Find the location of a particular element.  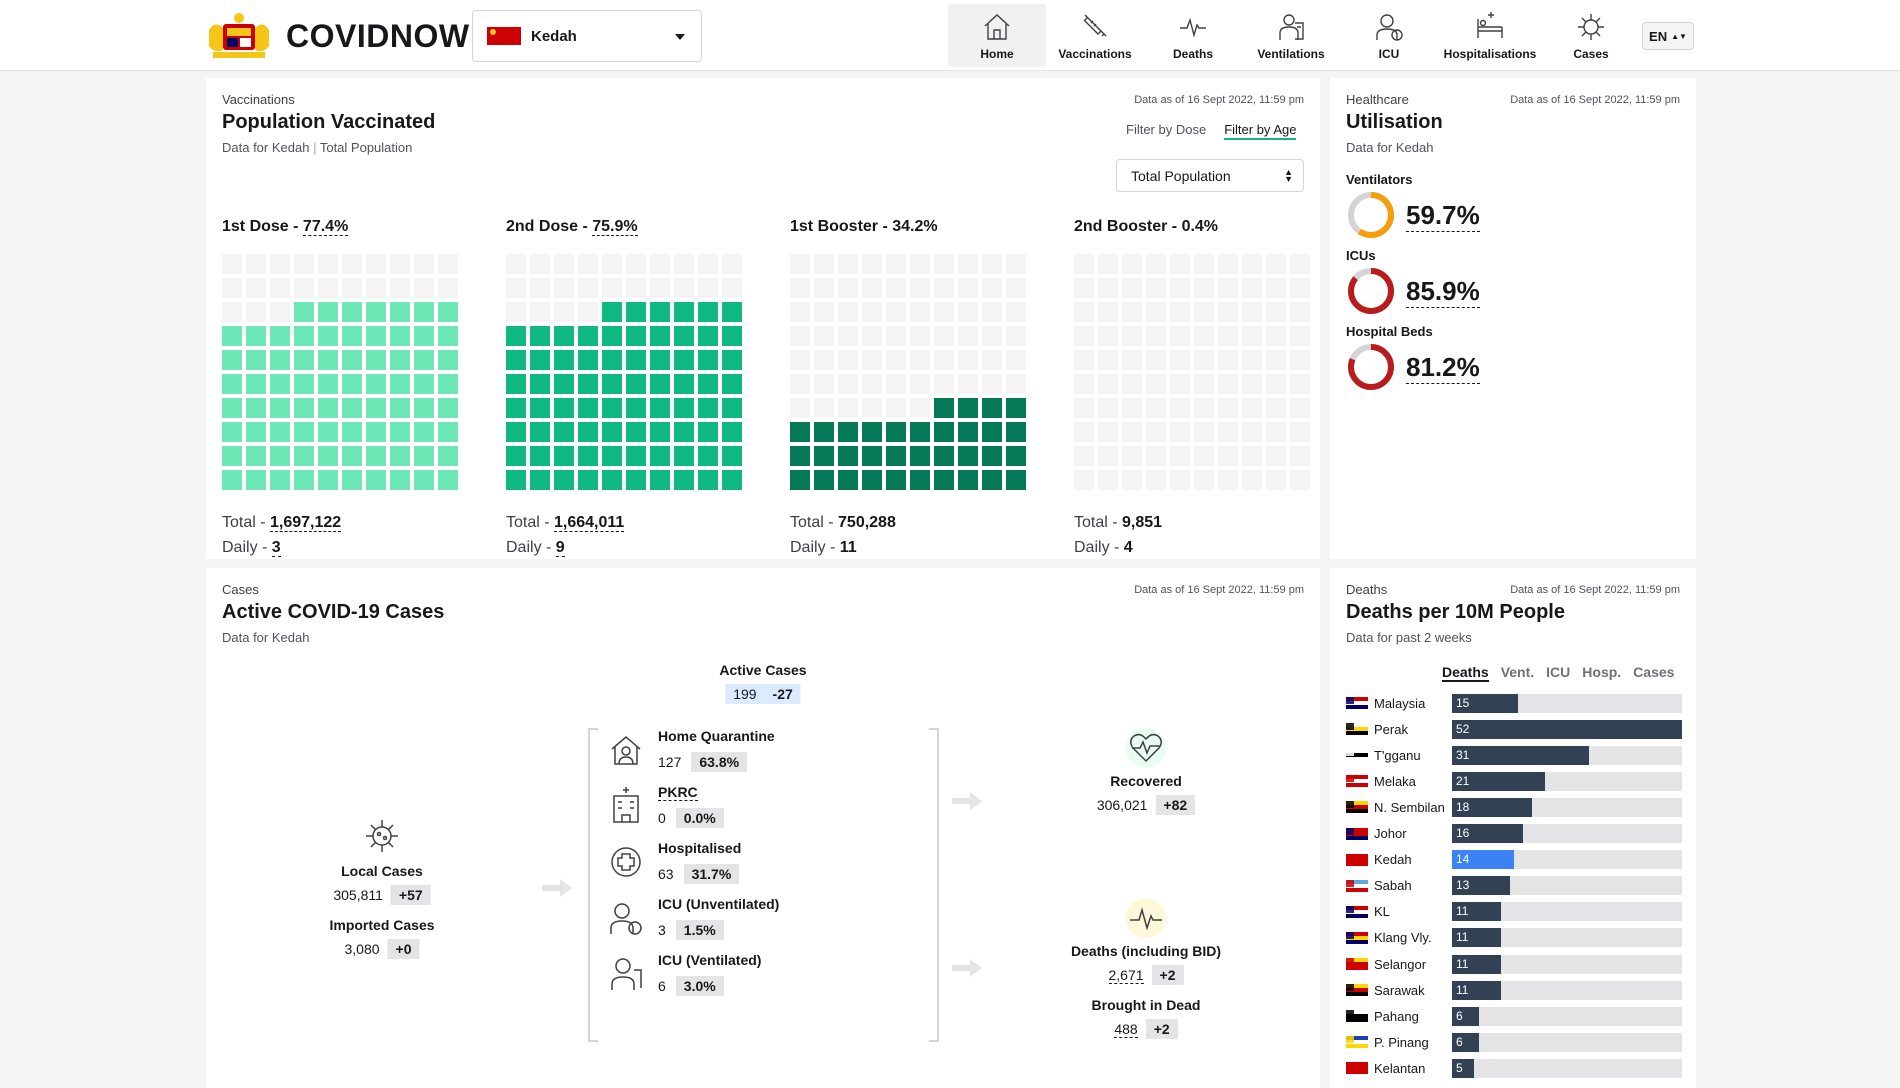

deaths-row: Sabah 13 is located at coordinates (1521, 886).